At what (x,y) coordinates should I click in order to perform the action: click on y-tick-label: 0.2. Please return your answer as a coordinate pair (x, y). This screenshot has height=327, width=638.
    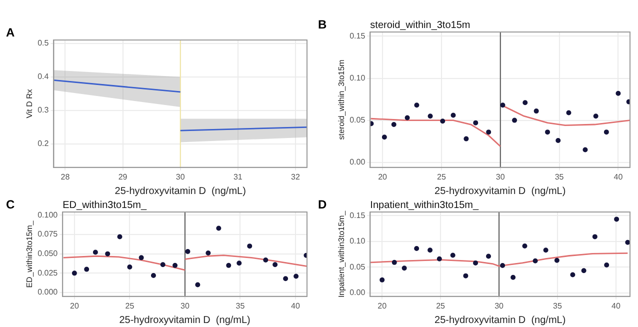
    Looking at the image, I should click on (44, 143).